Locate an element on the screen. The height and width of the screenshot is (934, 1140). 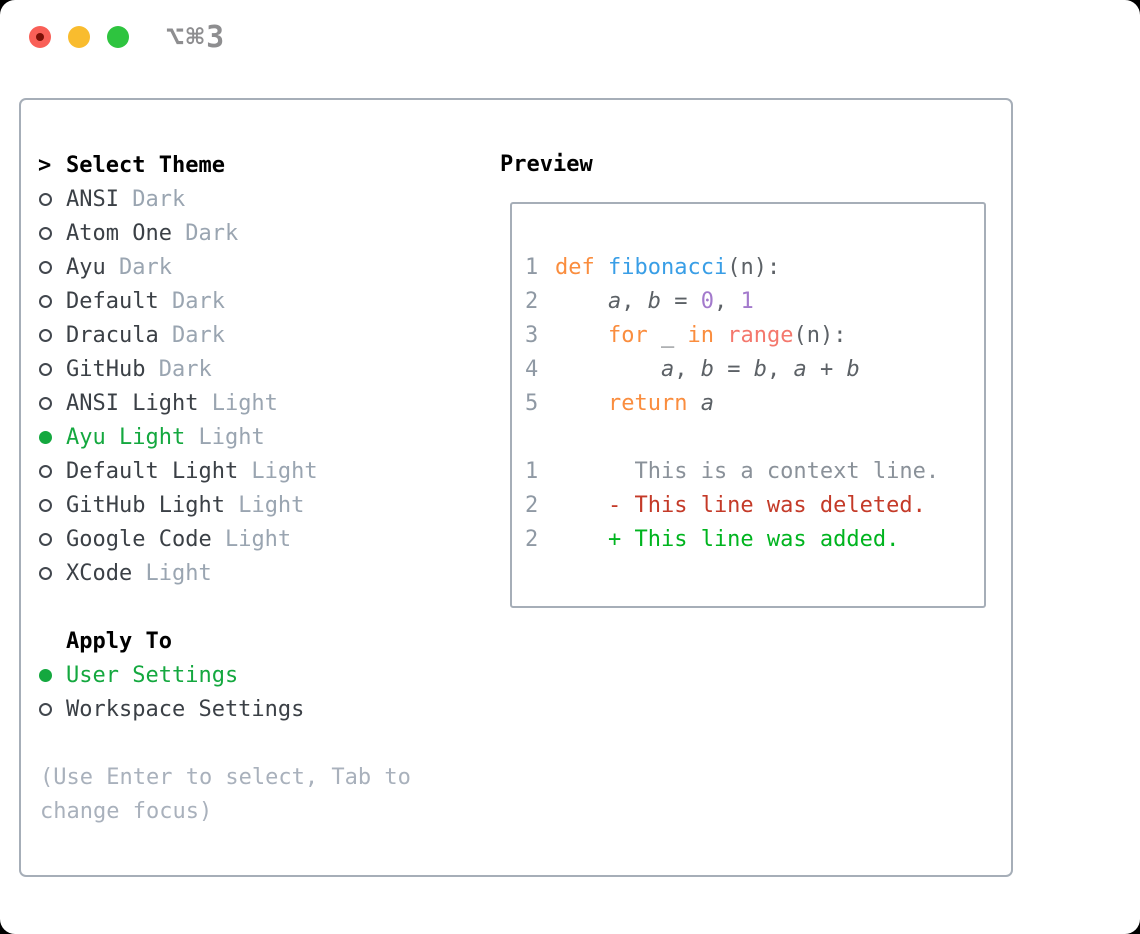
preview-line-code: 5 return a is located at coordinates (619, 403).